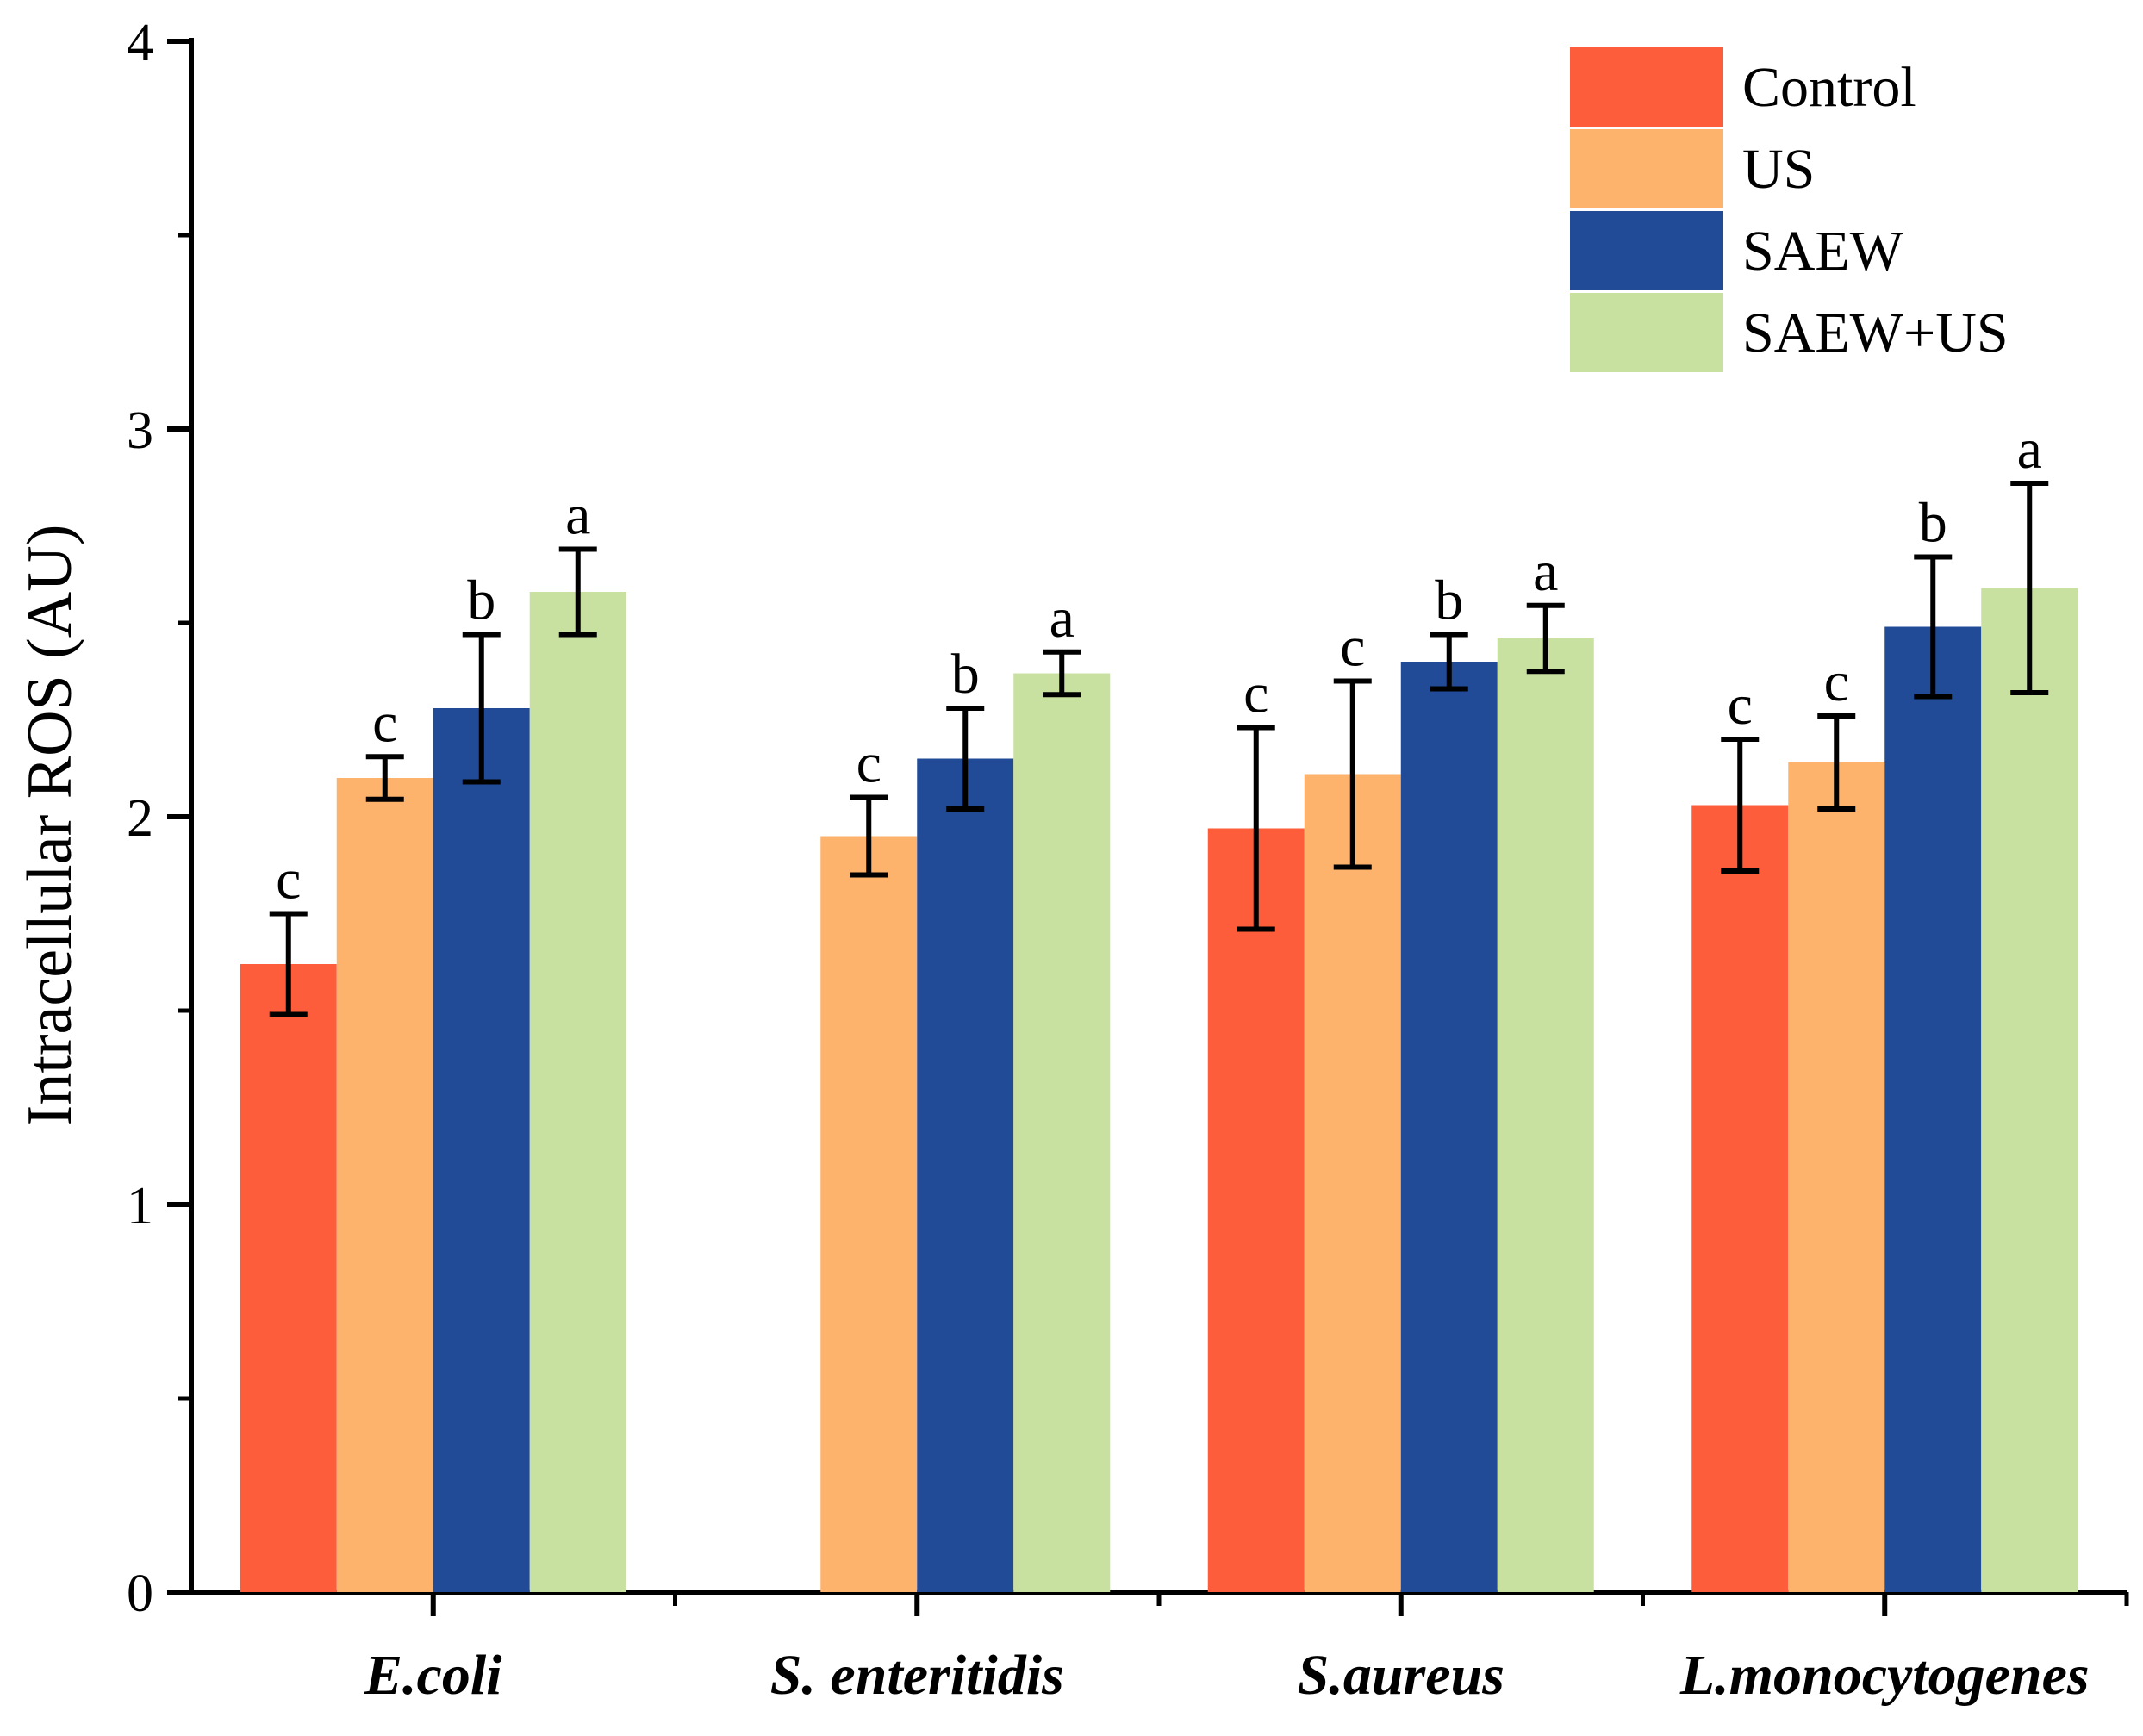 Image resolution: width=2143 pixels, height=1736 pixels. What do you see at coordinates (917, 1676) in the screenshot?
I see `x-category-label: S. enteritidis` at bounding box center [917, 1676].